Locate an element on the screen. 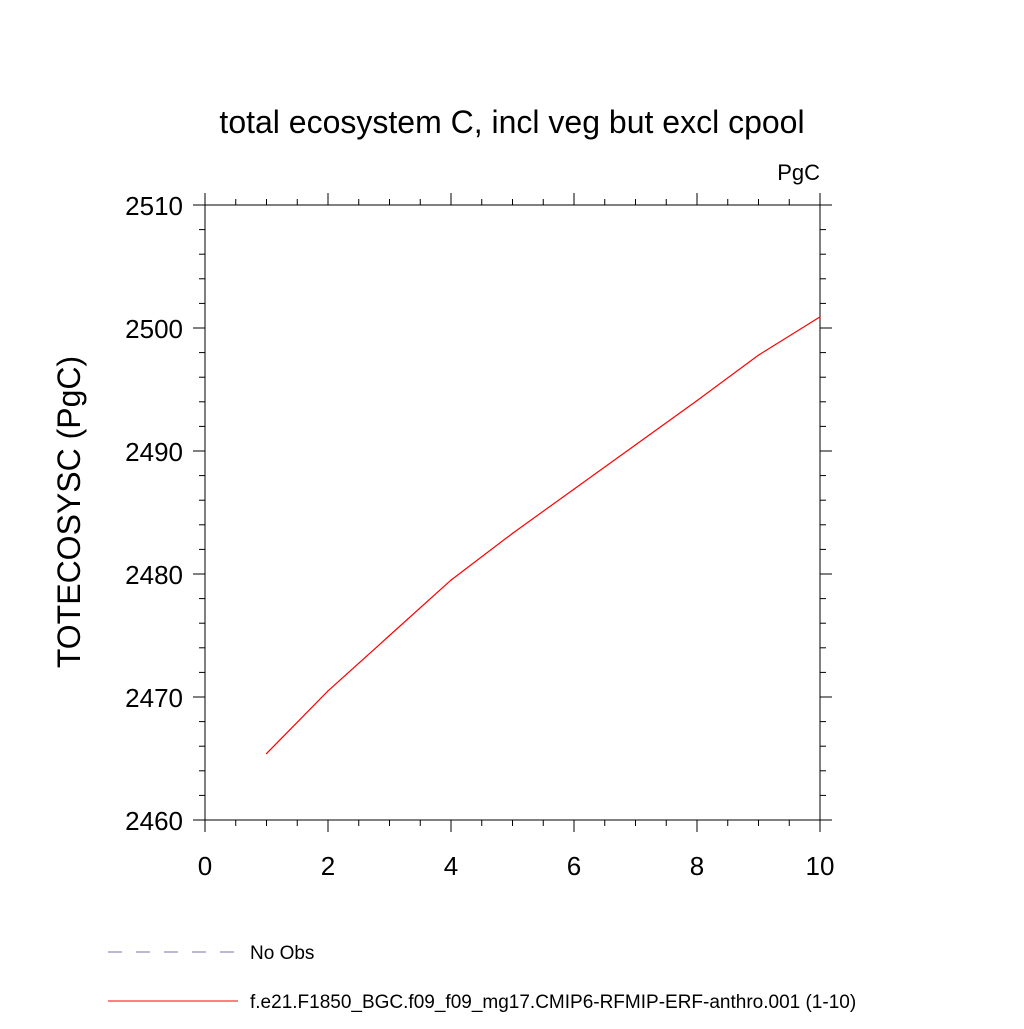 The image size is (1024, 1029). y-tick-label: 2480 is located at coordinates (154, 575).